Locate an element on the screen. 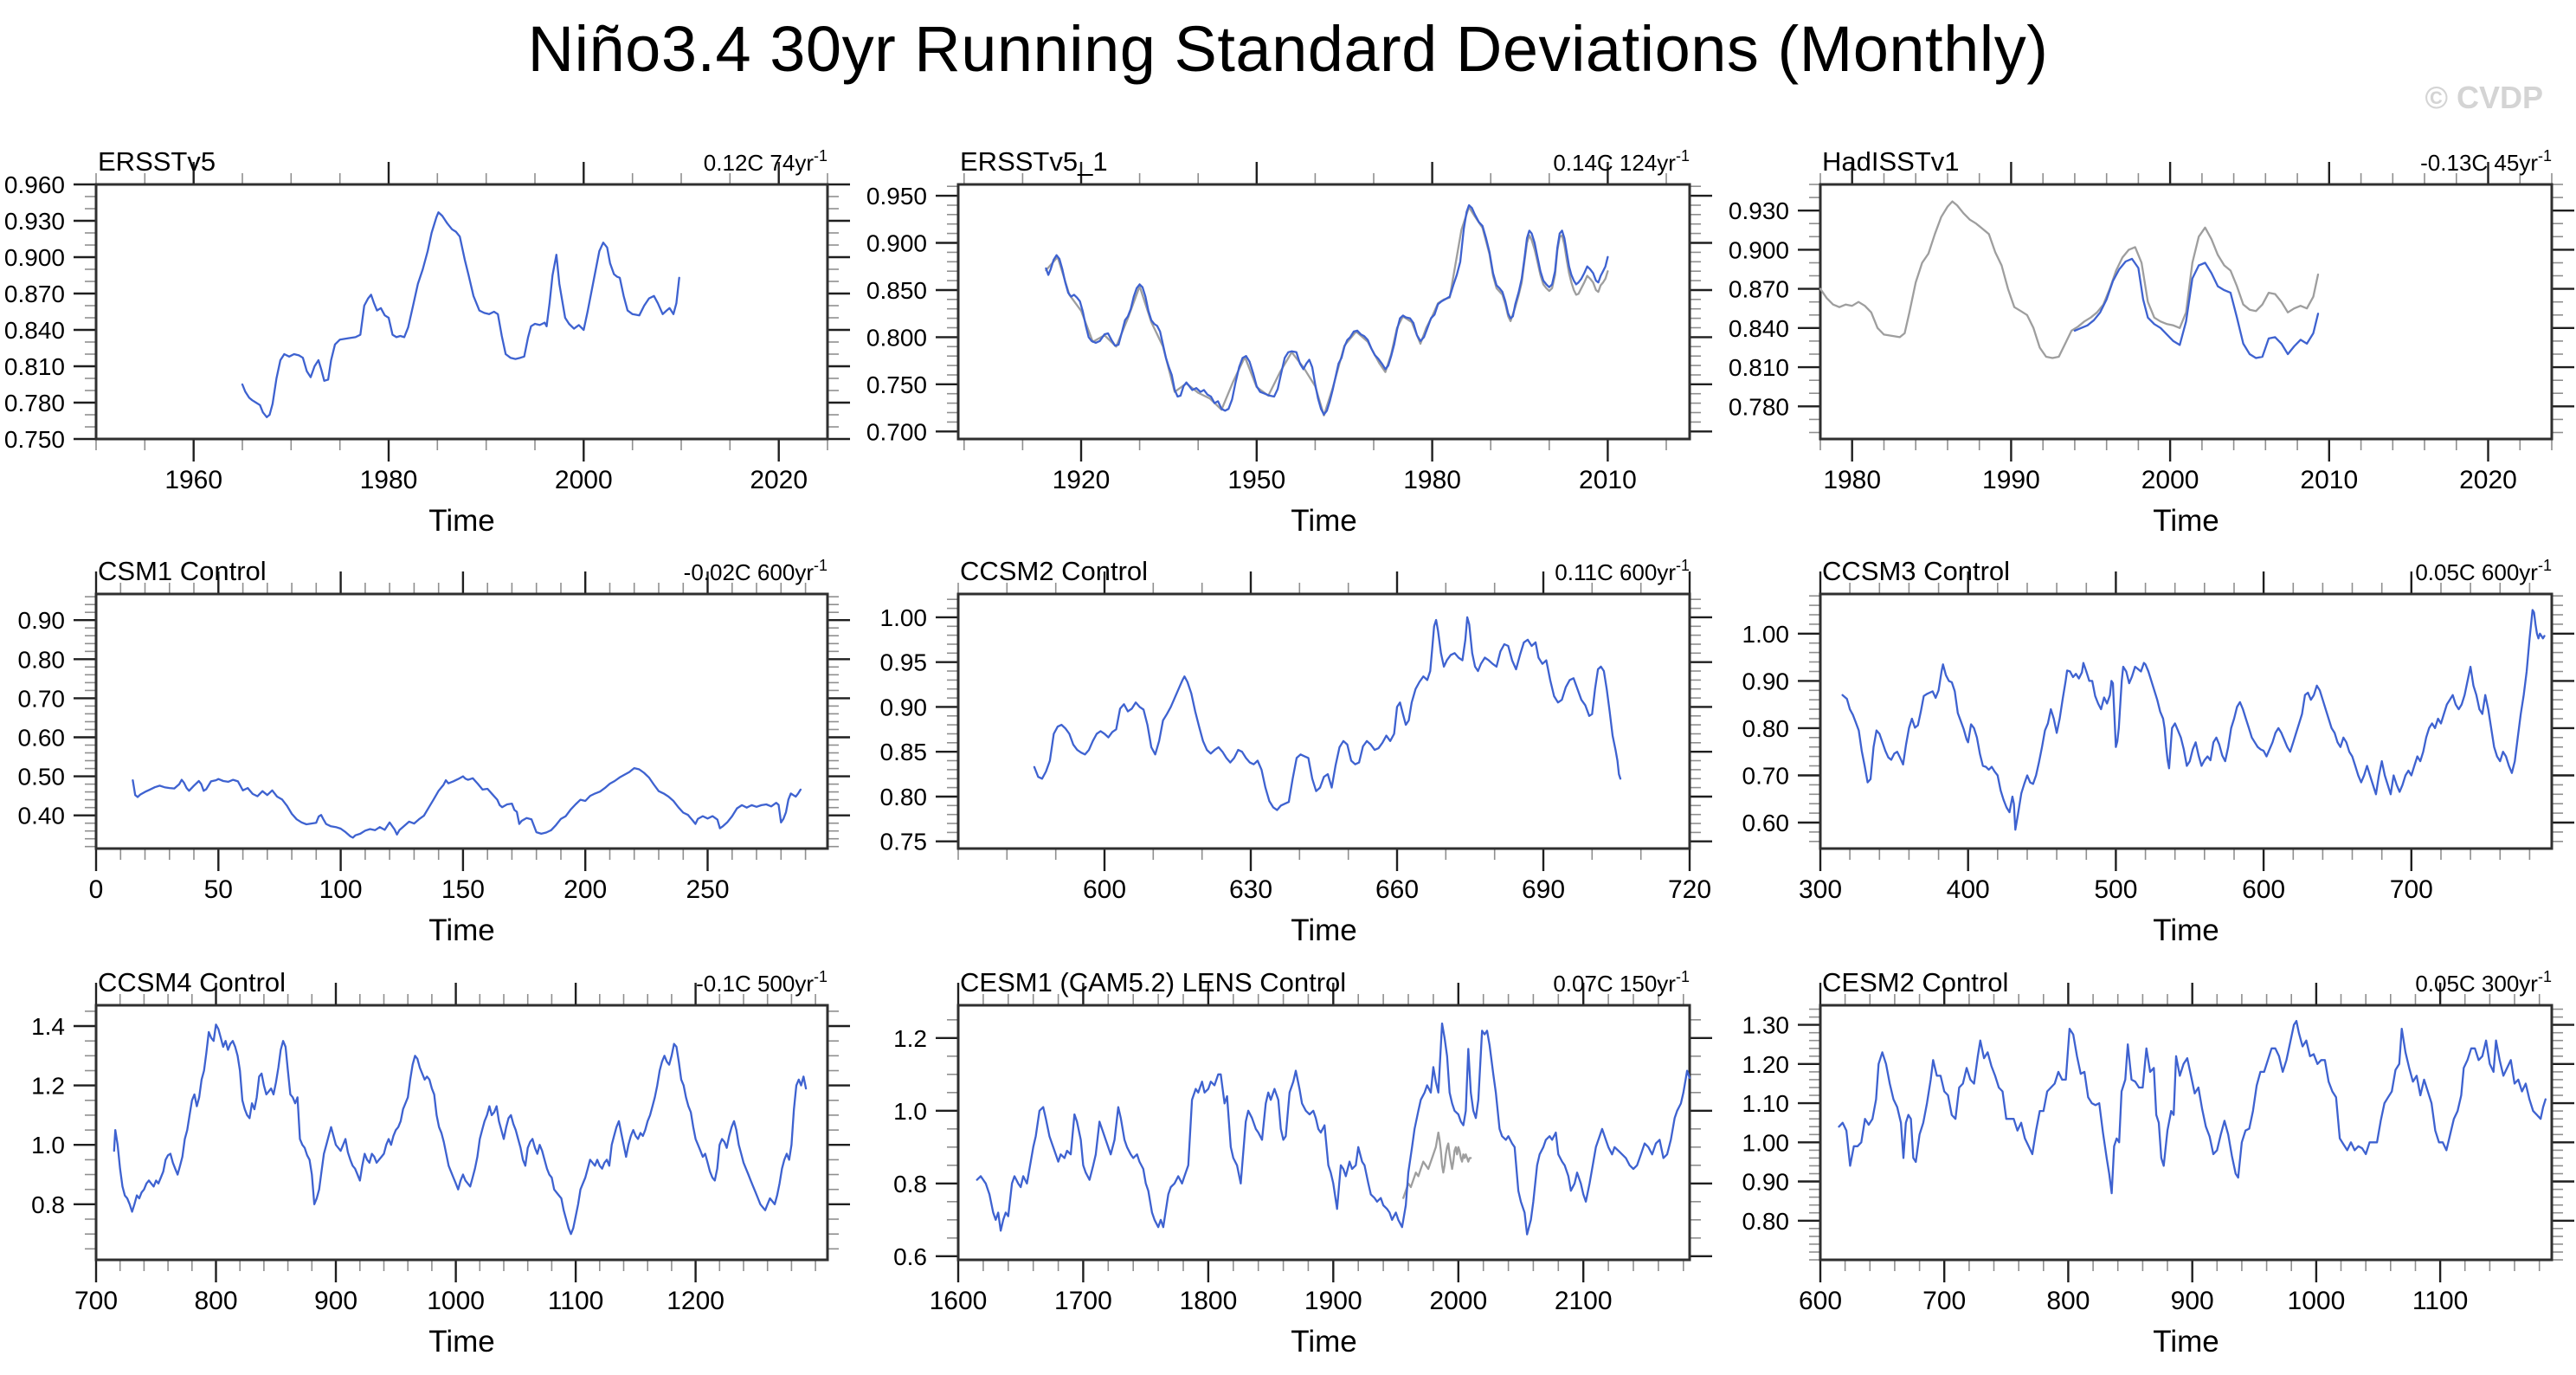 The image size is (2576, 1375). cvdp-watermark: © CVDP is located at coordinates (2484, 97).